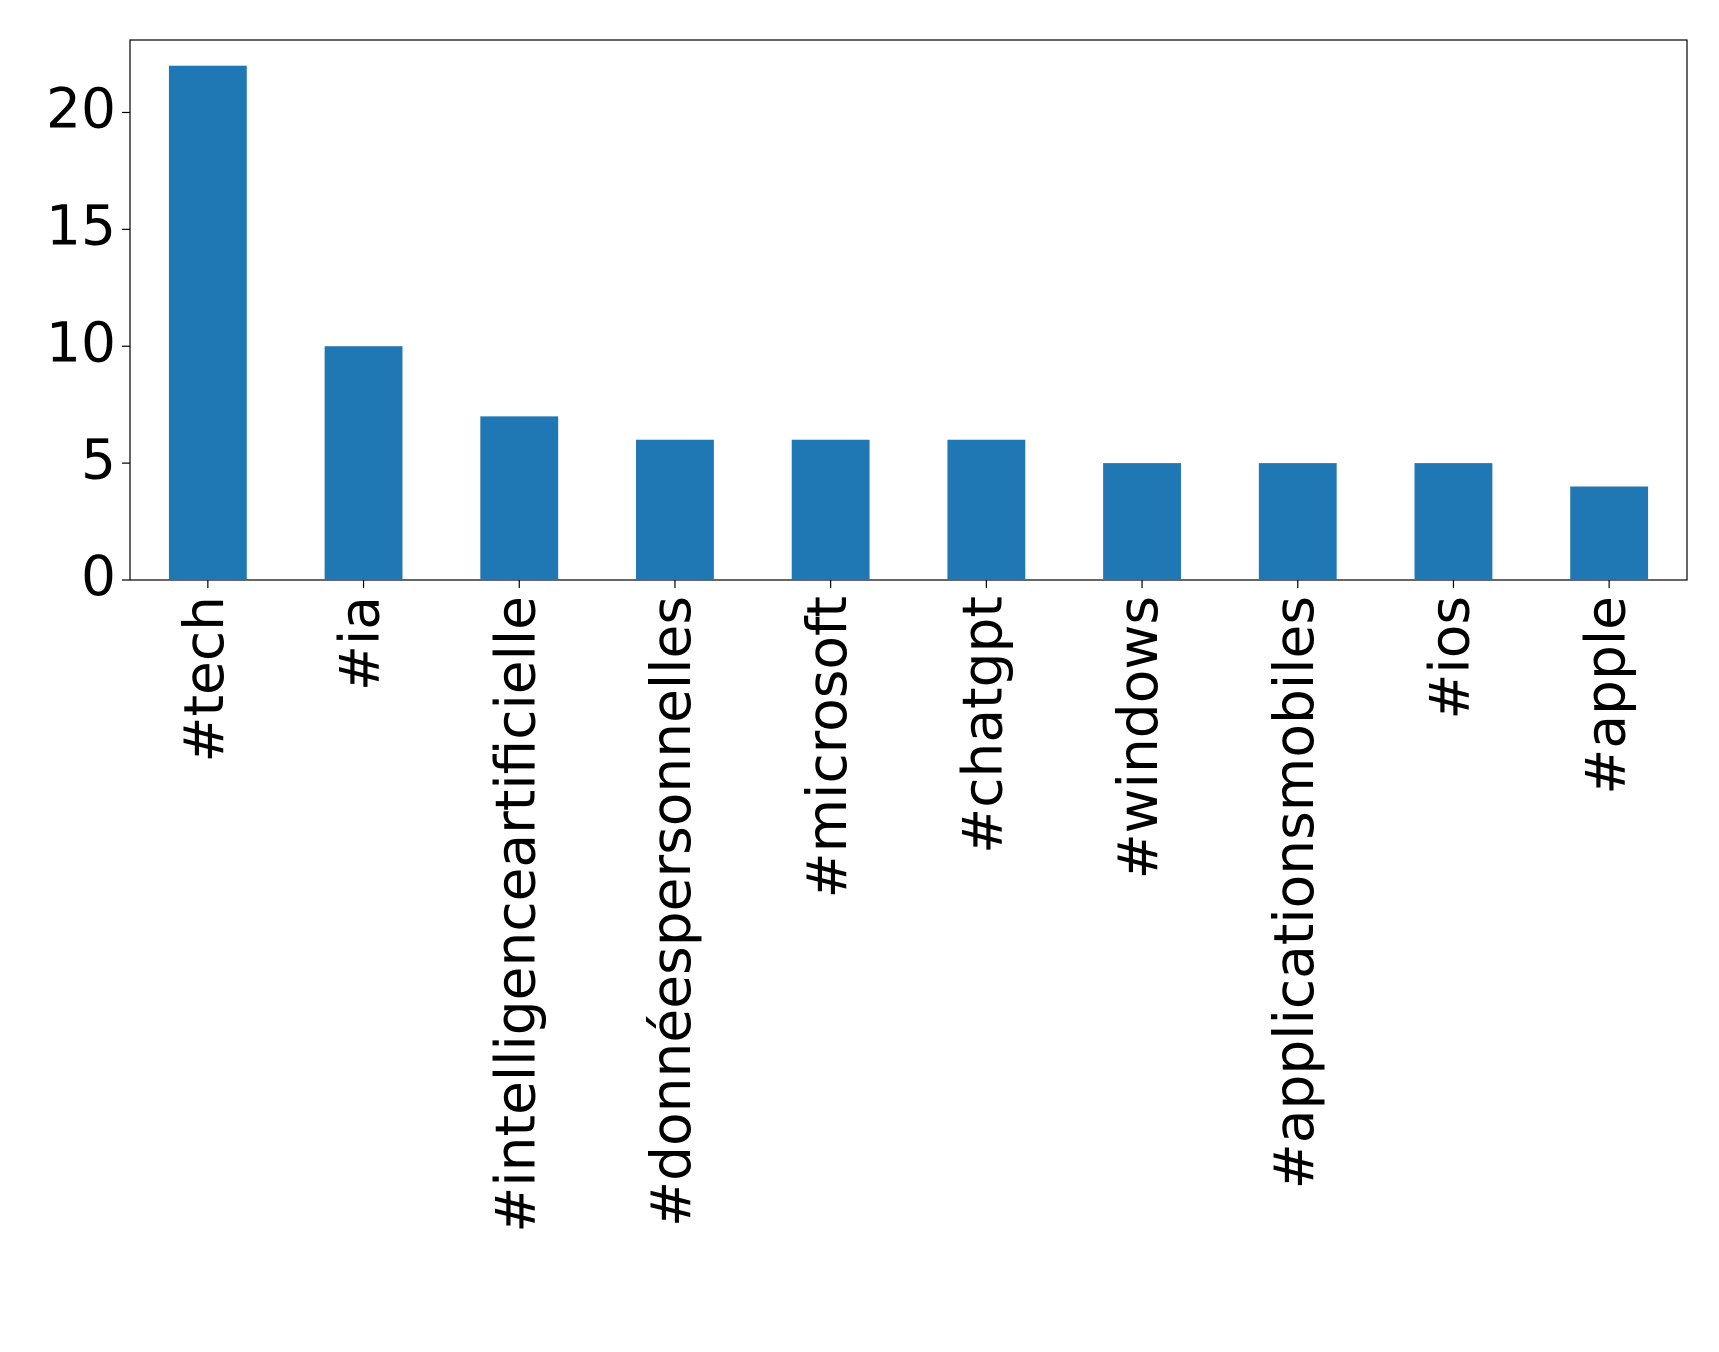 The width and height of the screenshot is (1719, 1352). I want to click on x-tick-label: #microsoft, so click(827, 747).